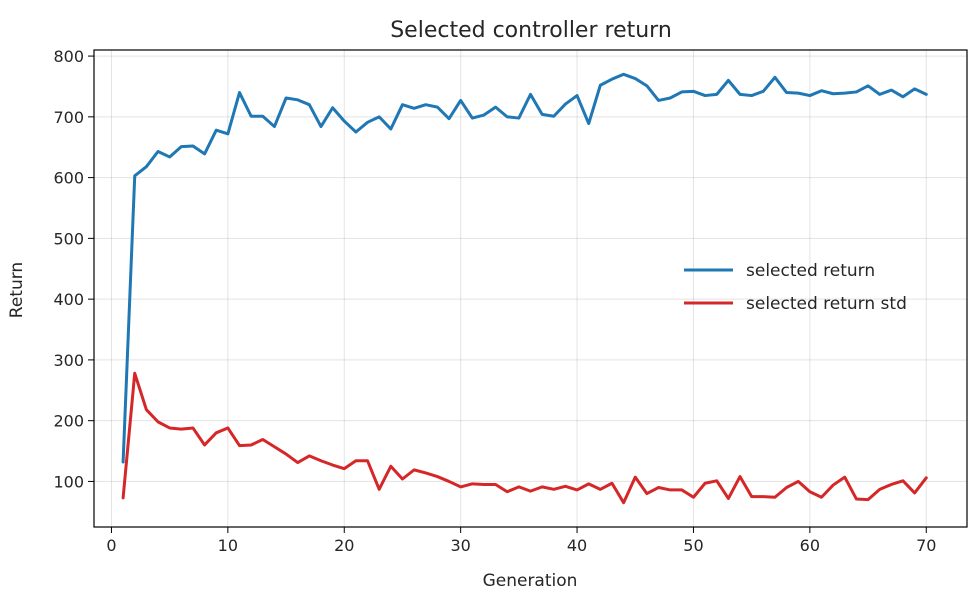  What do you see at coordinates (17, 290) in the screenshot?
I see `y-axis-label: Return` at bounding box center [17, 290].